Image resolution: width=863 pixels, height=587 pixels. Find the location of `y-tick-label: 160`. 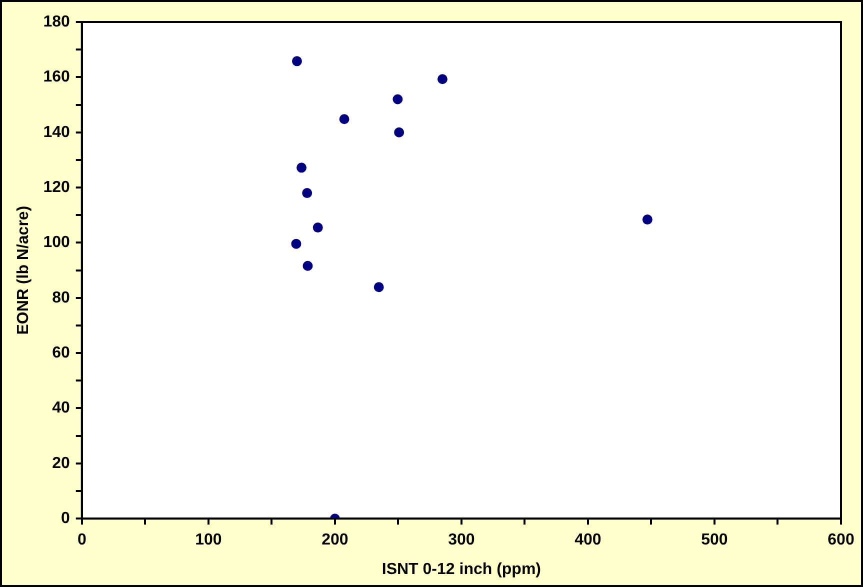

y-tick-label: 160 is located at coordinates (56, 77).